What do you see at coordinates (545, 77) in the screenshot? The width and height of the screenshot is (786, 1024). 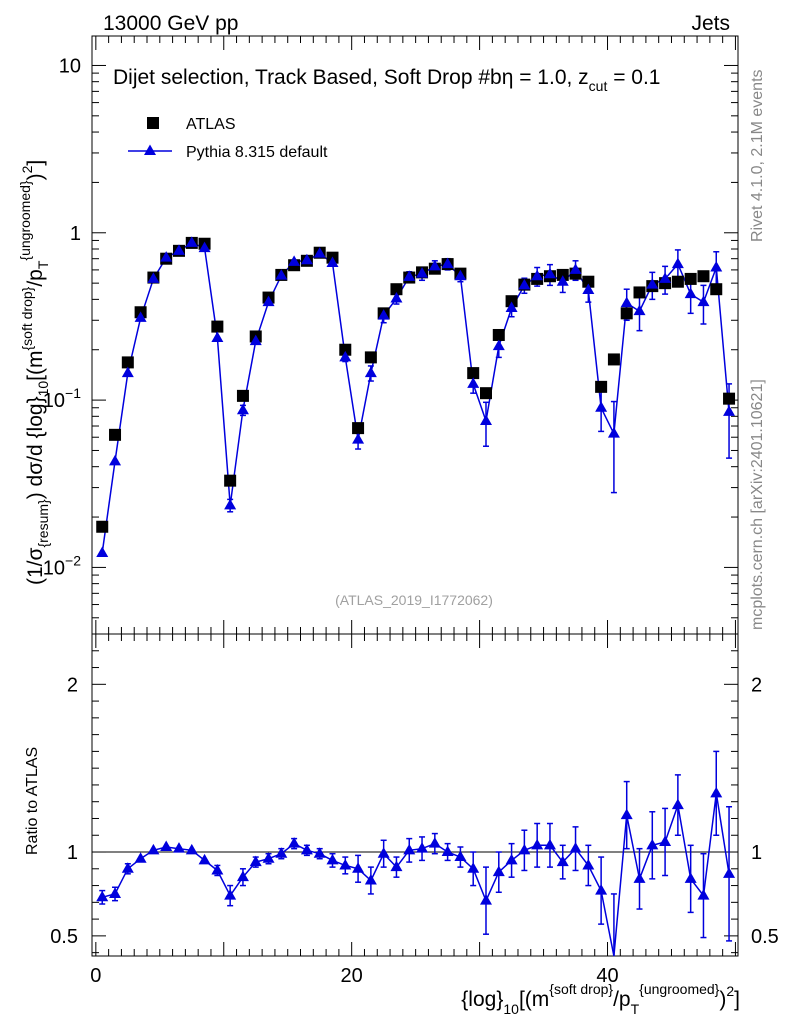 I see `chart-title-eta: η = 1.0, z` at bounding box center [545, 77].